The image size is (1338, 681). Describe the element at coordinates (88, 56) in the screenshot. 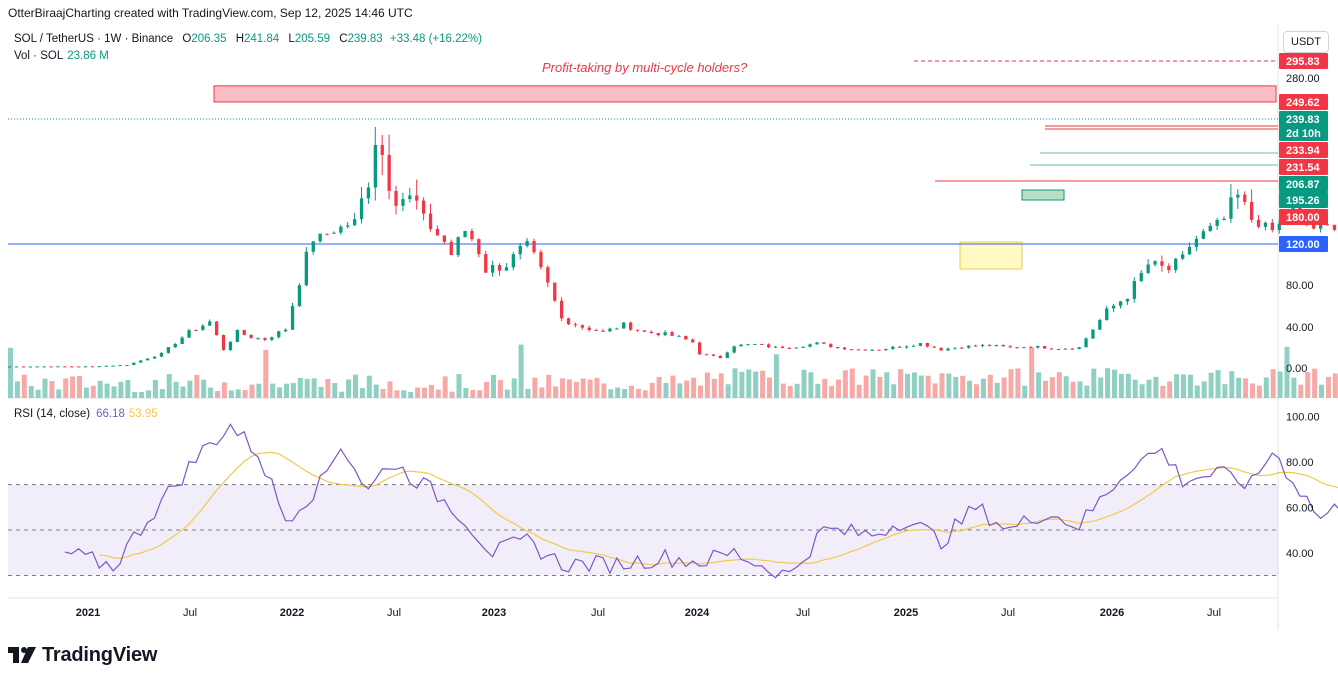

I see `volume-value: 23.86 M` at that location.